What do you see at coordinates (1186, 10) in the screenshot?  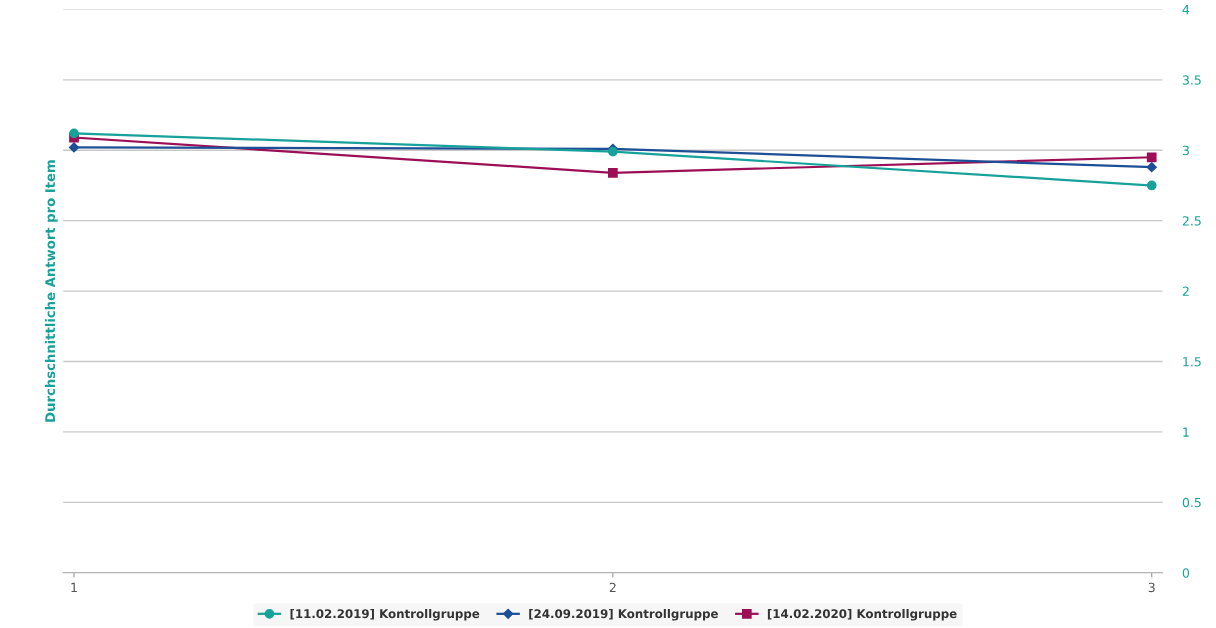 I see `y-tick-label: 4` at bounding box center [1186, 10].